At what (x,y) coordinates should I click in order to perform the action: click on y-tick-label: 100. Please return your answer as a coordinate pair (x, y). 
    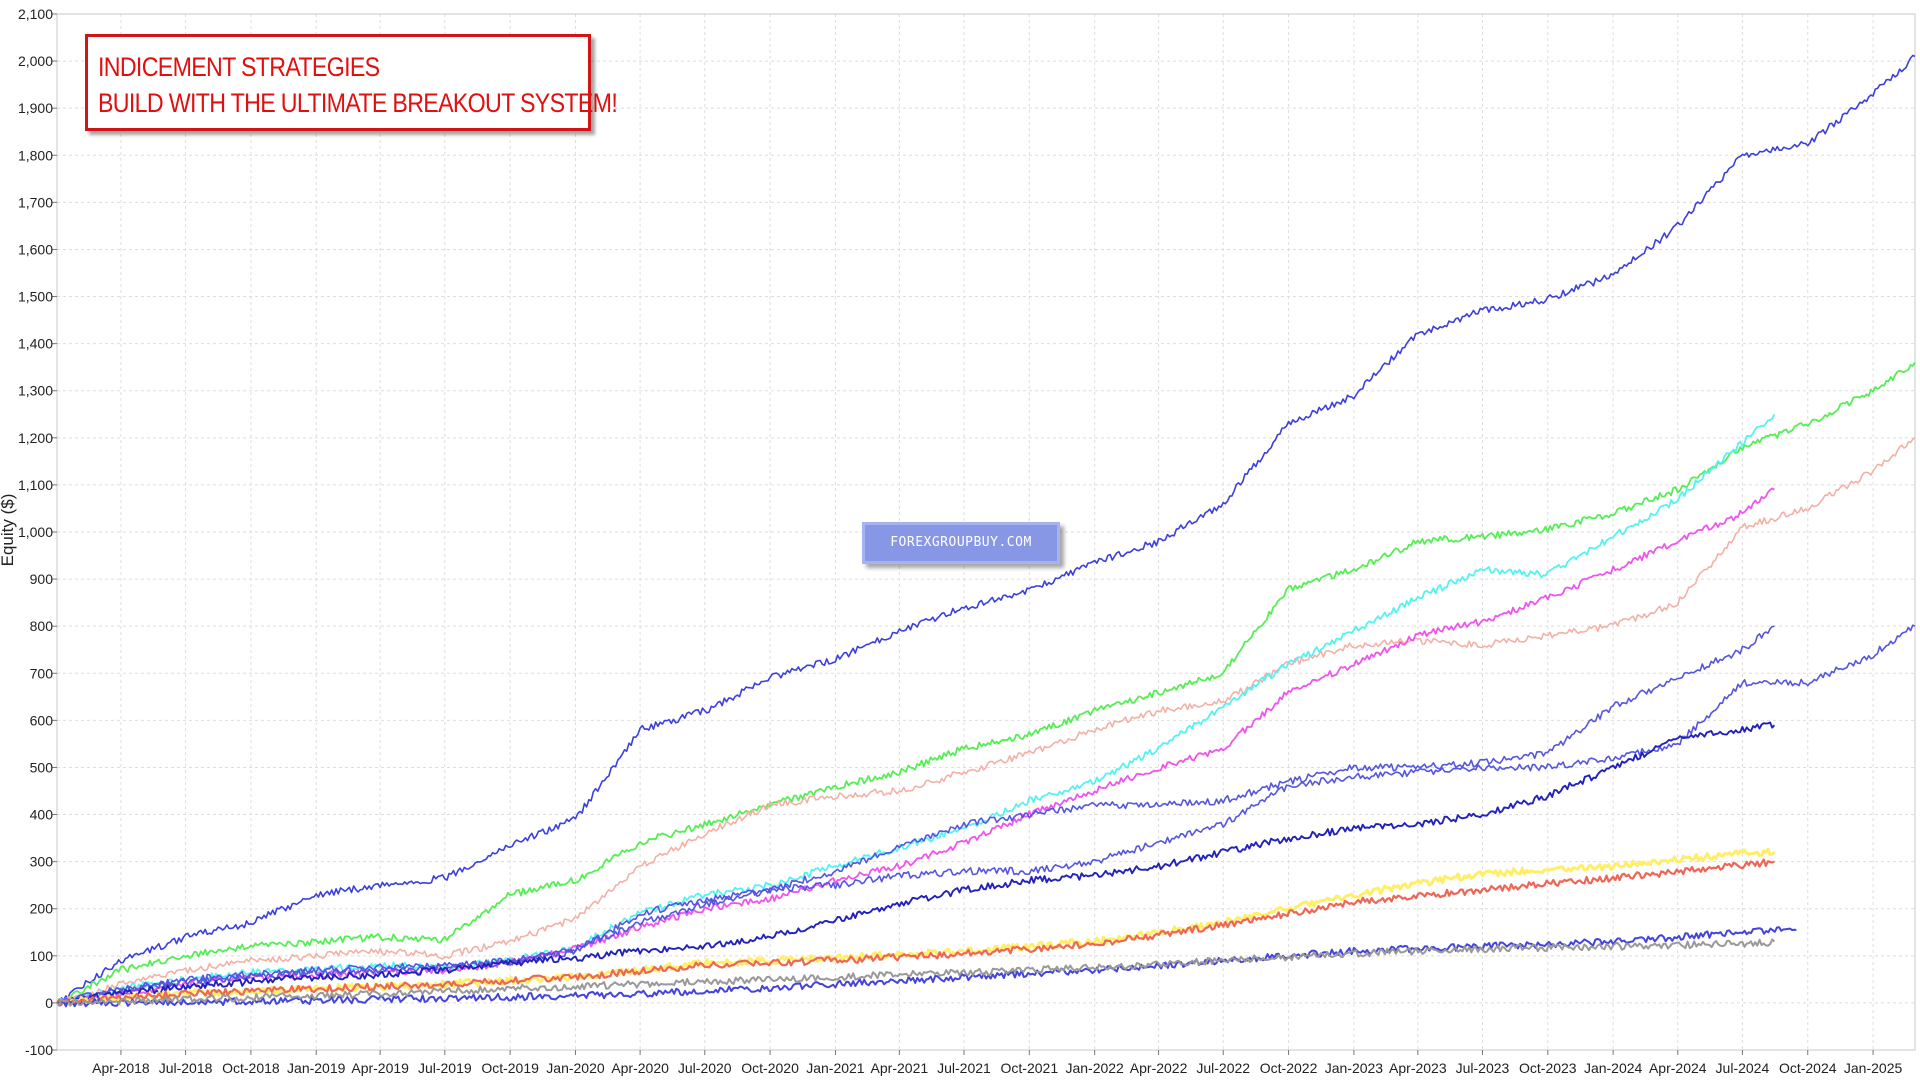
    Looking at the image, I should click on (42, 956).